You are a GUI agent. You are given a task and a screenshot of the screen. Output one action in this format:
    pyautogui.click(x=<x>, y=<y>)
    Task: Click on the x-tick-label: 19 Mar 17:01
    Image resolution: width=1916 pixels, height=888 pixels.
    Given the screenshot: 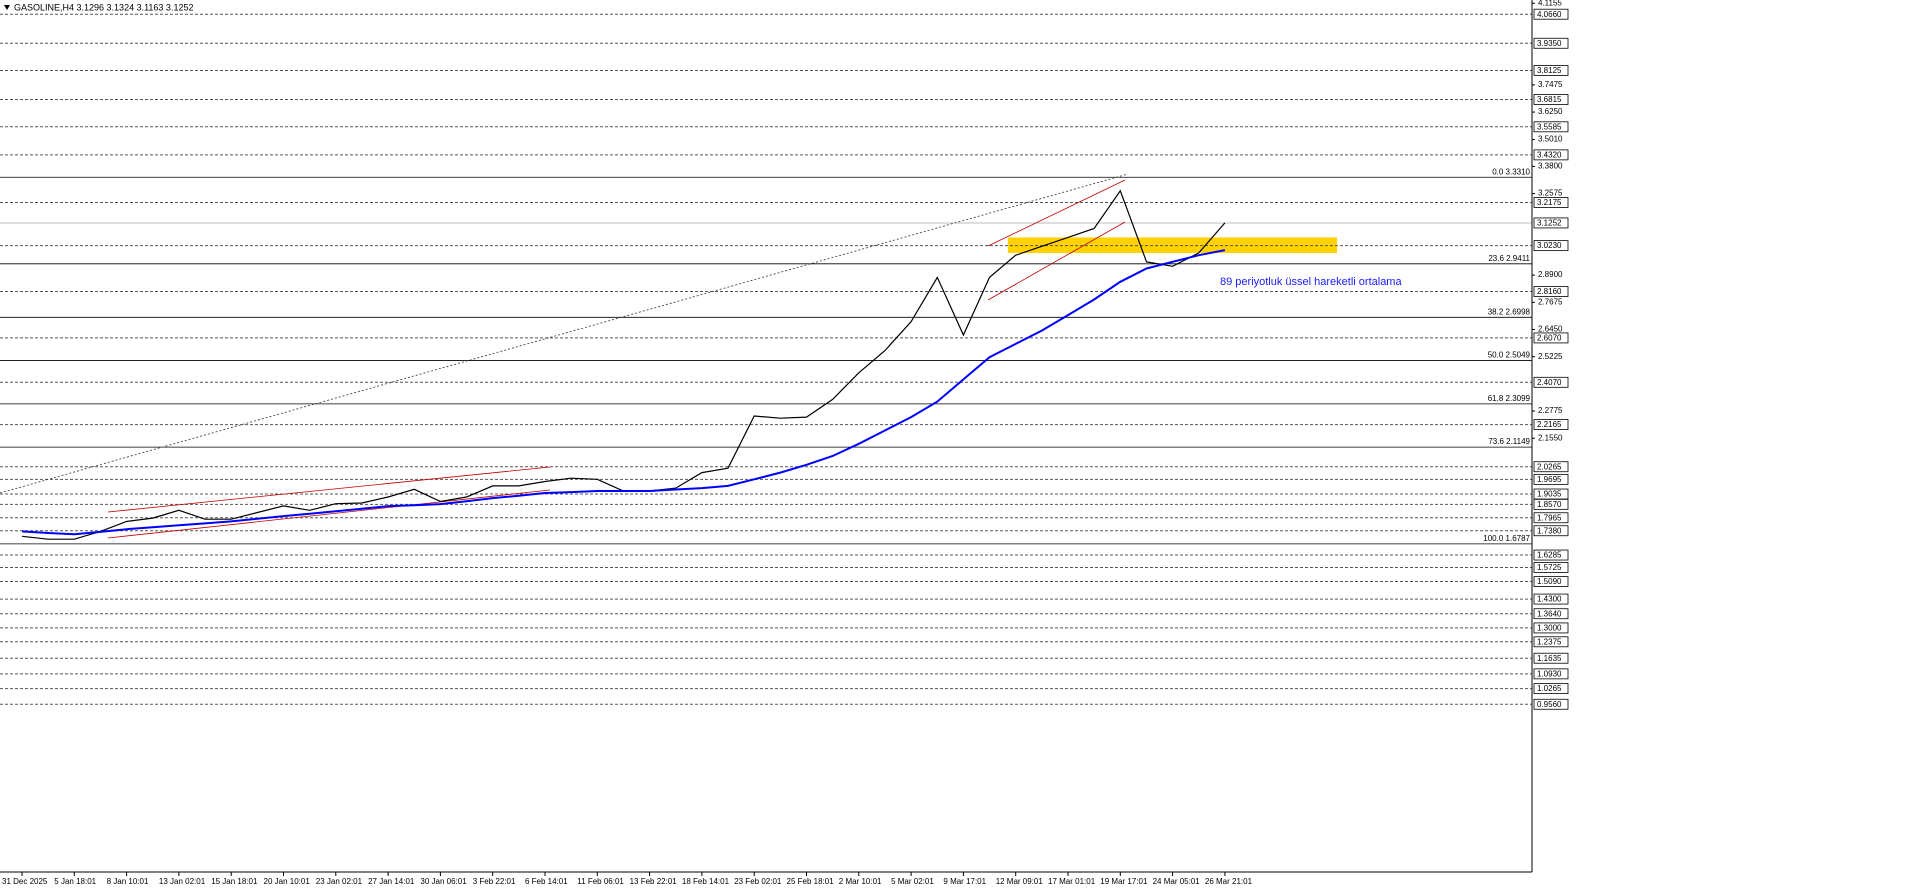 What is the action you would take?
    pyautogui.click(x=1124, y=881)
    